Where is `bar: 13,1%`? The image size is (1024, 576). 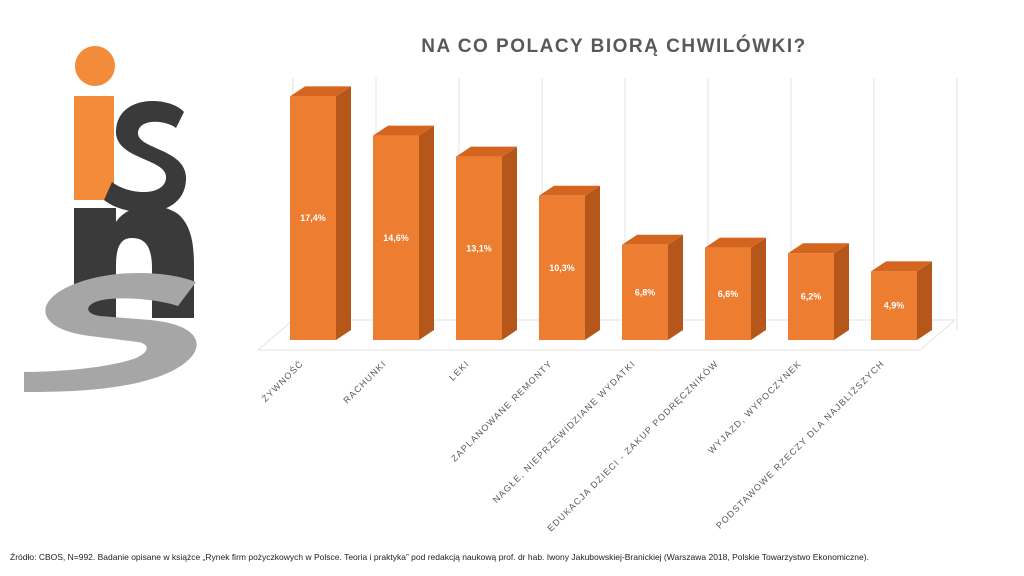
bar: 13,1% is located at coordinates (486, 243).